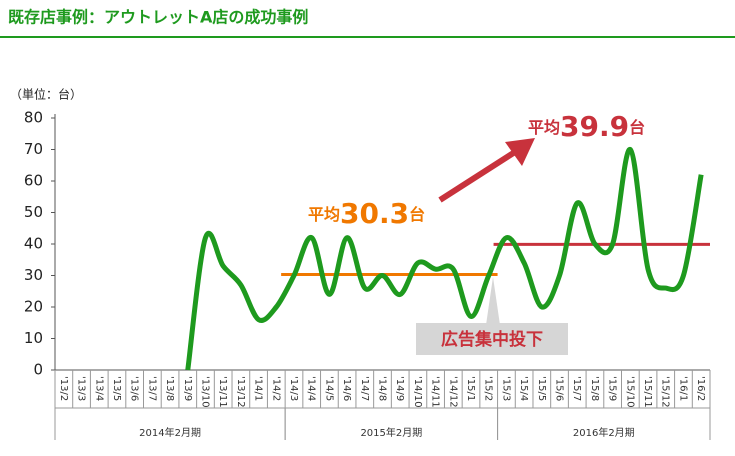 The height and width of the screenshot is (456, 735). Describe the element at coordinates (391, 432) in the screenshot. I see `period-label: 2015年2月期` at that location.